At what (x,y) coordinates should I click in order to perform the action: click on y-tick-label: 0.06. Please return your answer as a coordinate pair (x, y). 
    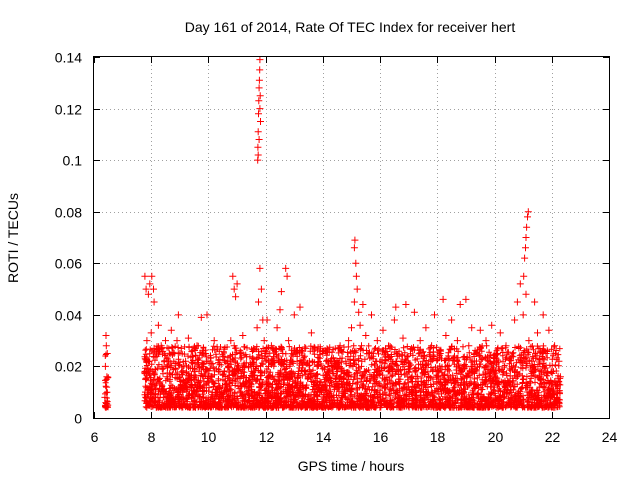
    Looking at the image, I should click on (68, 264).